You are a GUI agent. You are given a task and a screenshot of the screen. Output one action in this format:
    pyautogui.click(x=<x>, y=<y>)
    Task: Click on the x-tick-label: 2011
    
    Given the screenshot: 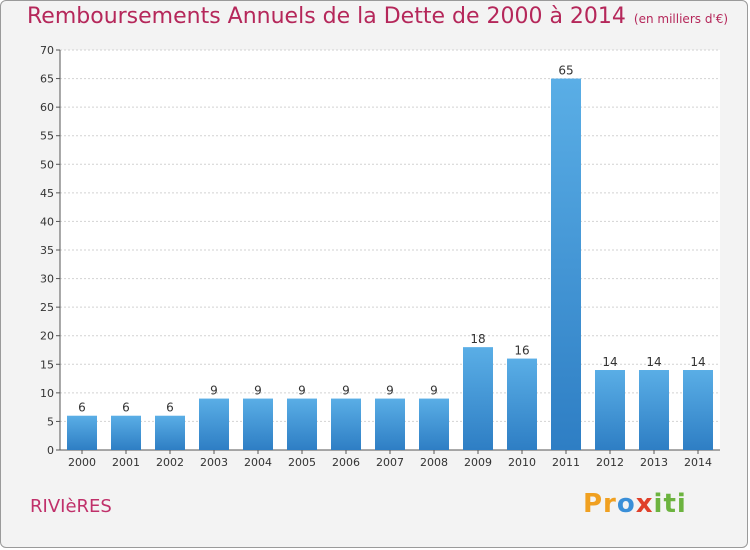 What is the action you would take?
    pyautogui.click(x=566, y=462)
    